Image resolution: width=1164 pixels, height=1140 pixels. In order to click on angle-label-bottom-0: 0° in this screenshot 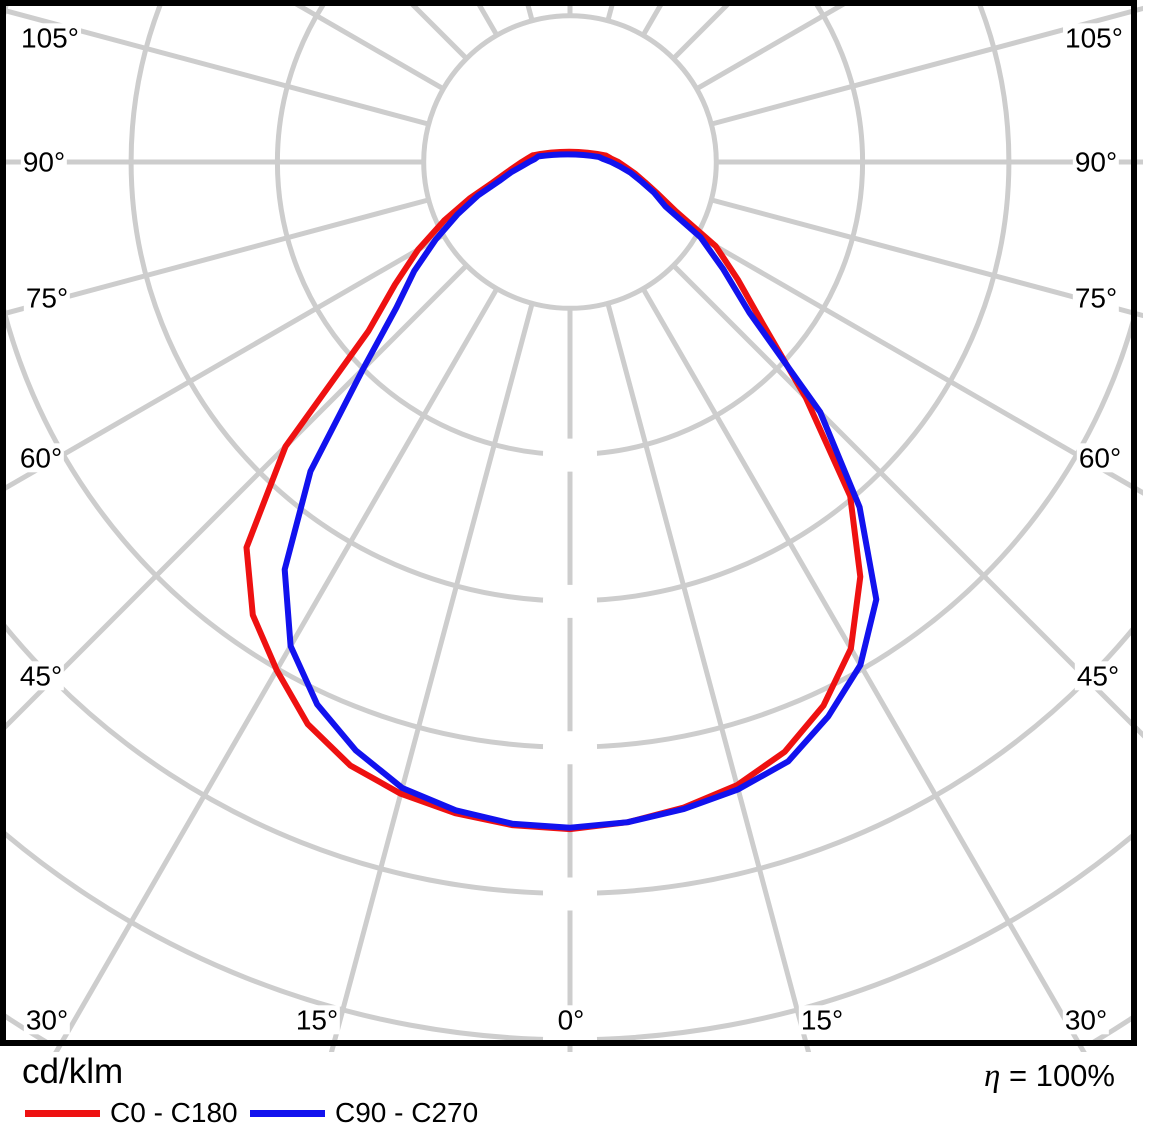, I will do `click(571, 1020)`.